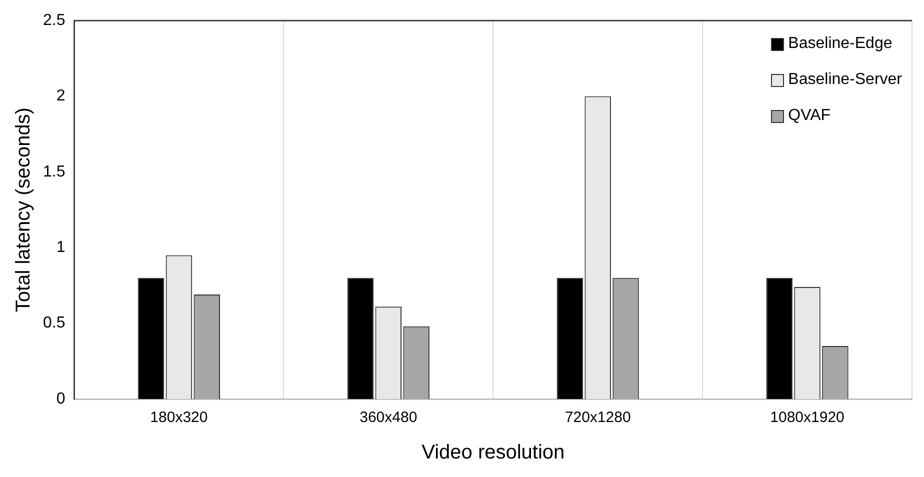 This screenshot has height=477, width=924. Describe the element at coordinates (493, 453) in the screenshot. I see `x-axis-title: Video resolution` at that location.